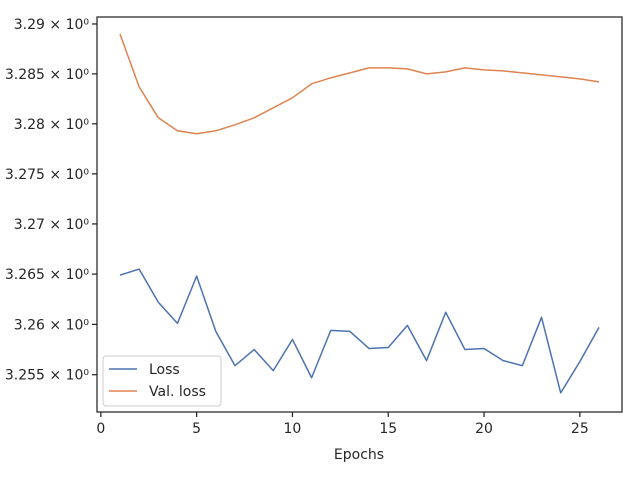  Describe the element at coordinates (47, 175) in the screenshot. I see `y-tick-label: 3.275 × 10⁰` at that location.